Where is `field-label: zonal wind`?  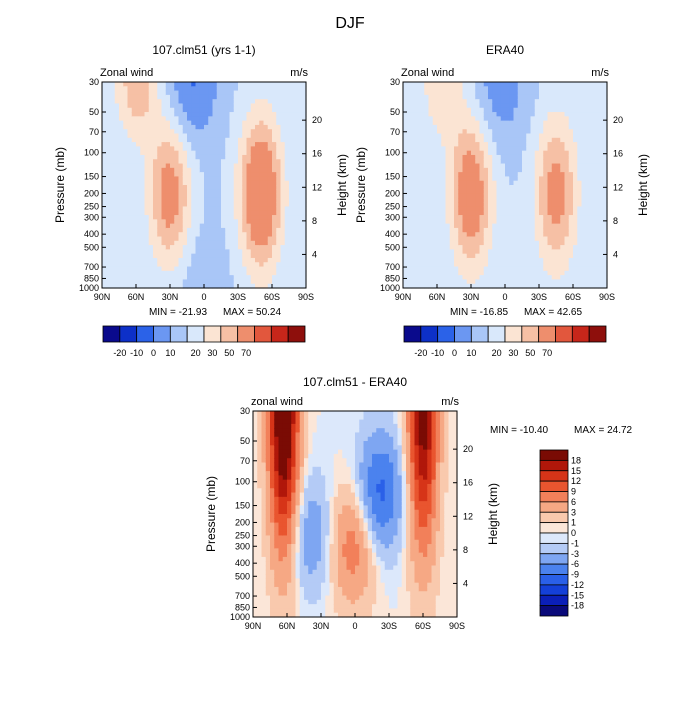
field-label: zonal wind is located at coordinates (277, 402).